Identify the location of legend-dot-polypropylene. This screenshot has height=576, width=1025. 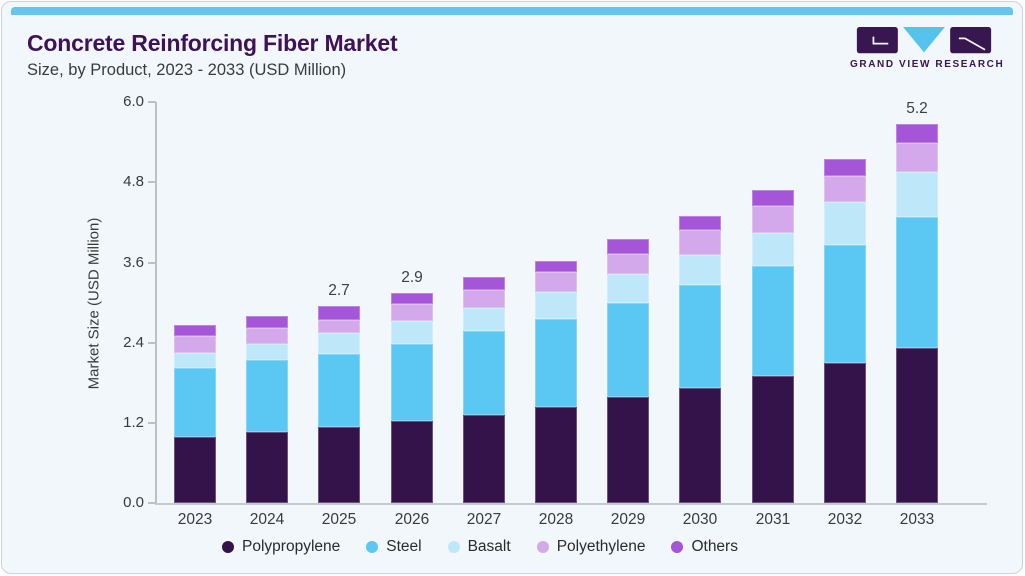
(228, 547).